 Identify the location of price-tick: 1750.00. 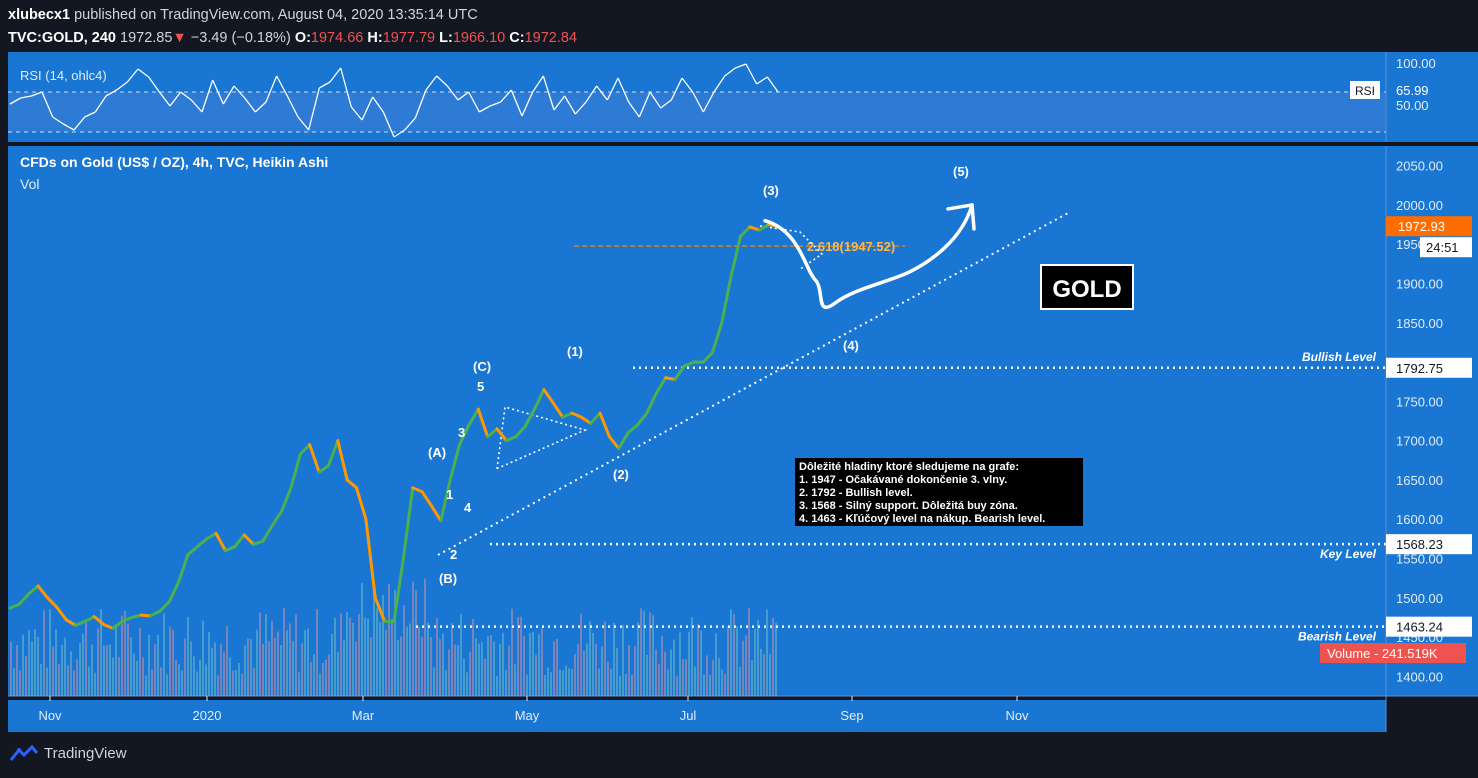
(1419, 401).